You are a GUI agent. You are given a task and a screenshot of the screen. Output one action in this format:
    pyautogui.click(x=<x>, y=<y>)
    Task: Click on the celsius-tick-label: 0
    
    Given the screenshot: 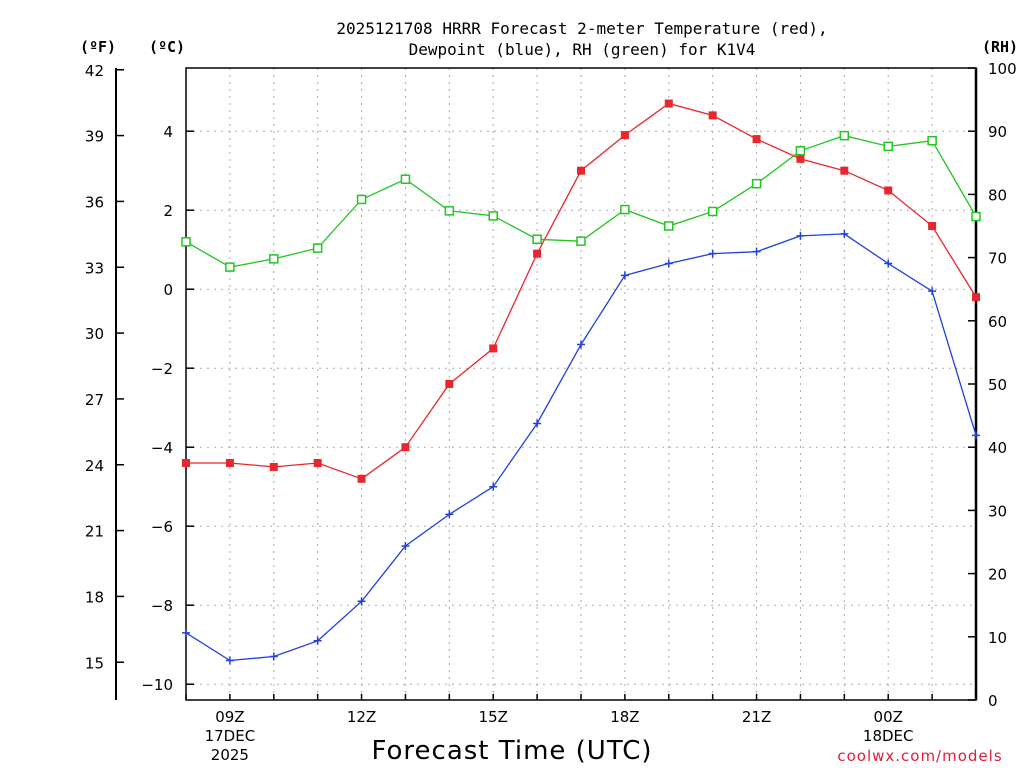 What is the action you would take?
    pyautogui.click(x=168, y=290)
    